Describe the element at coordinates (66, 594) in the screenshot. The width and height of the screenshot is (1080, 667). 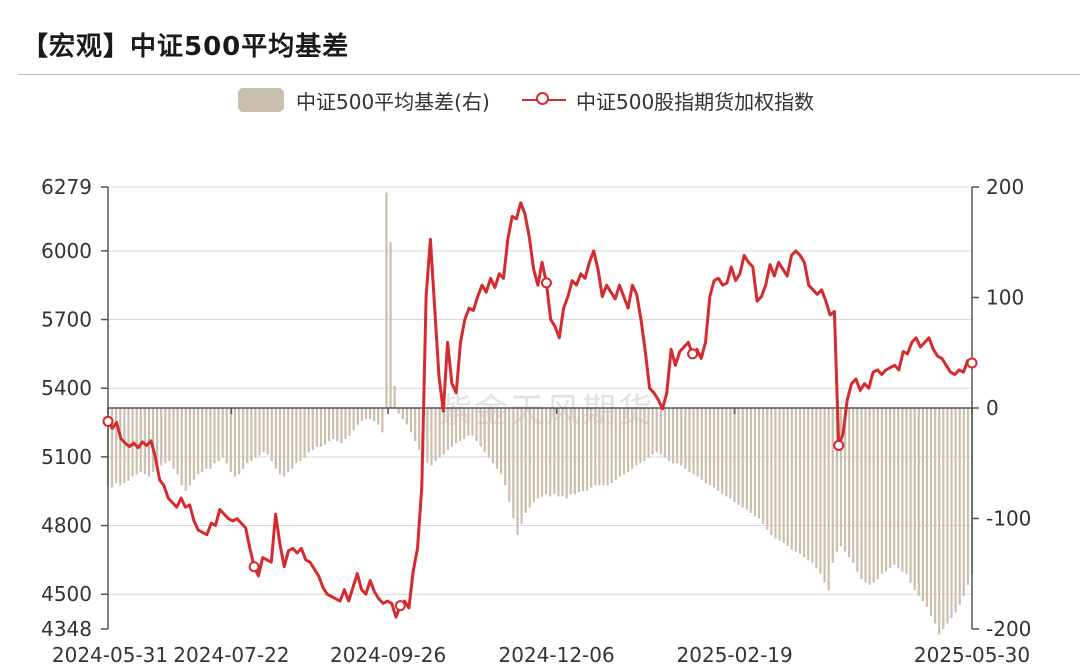
I see `left-axis-tick-label: 4500` at that location.